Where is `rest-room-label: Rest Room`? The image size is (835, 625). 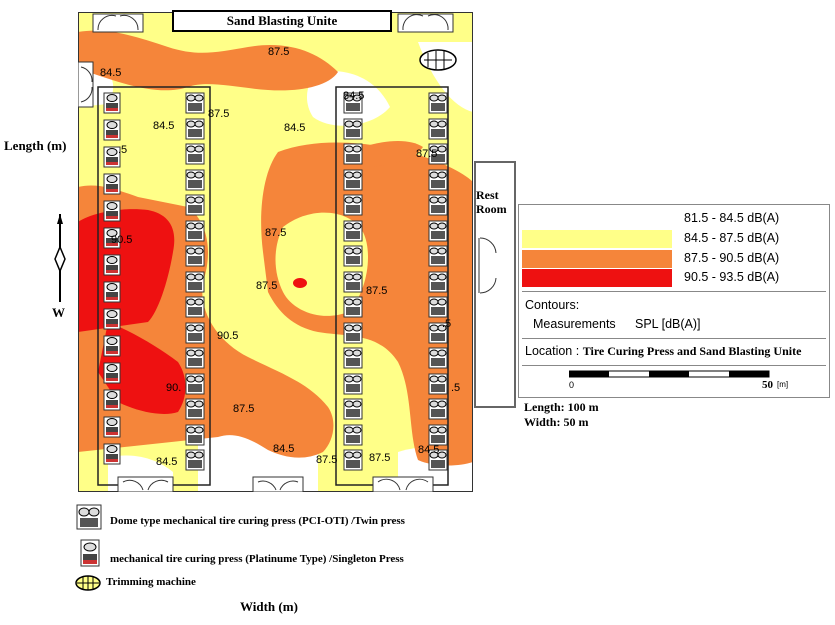 rest-room-label: Rest Room is located at coordinates (491, 202).